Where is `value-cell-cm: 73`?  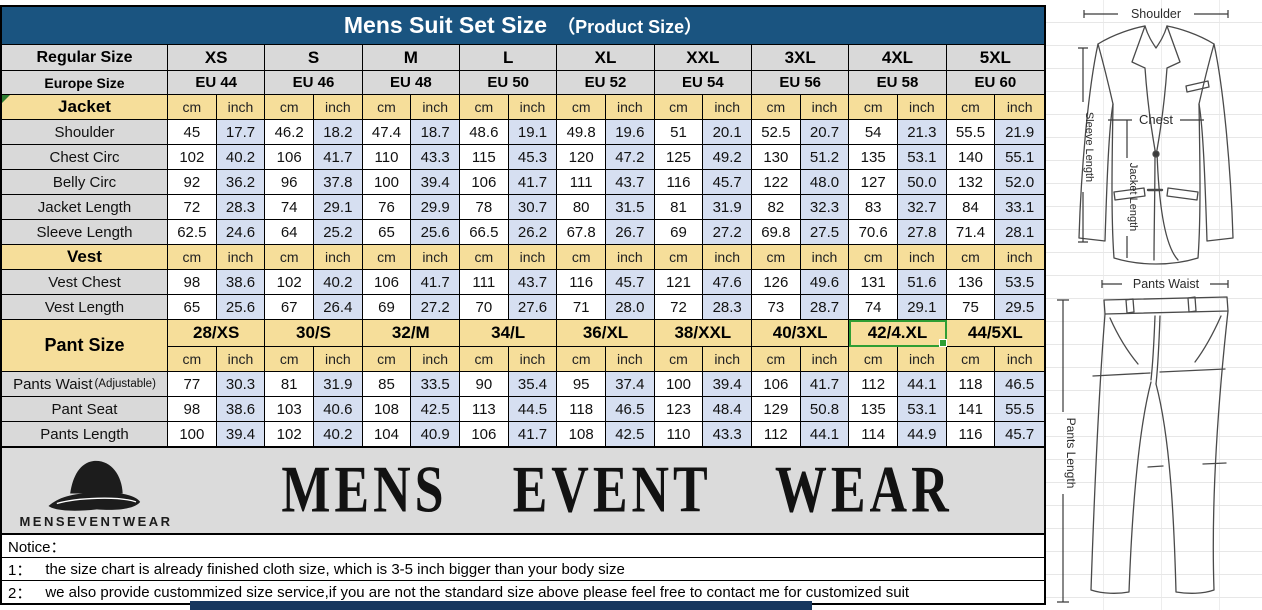 value-cell-cm: 73 is located at coordinates (776, 307).